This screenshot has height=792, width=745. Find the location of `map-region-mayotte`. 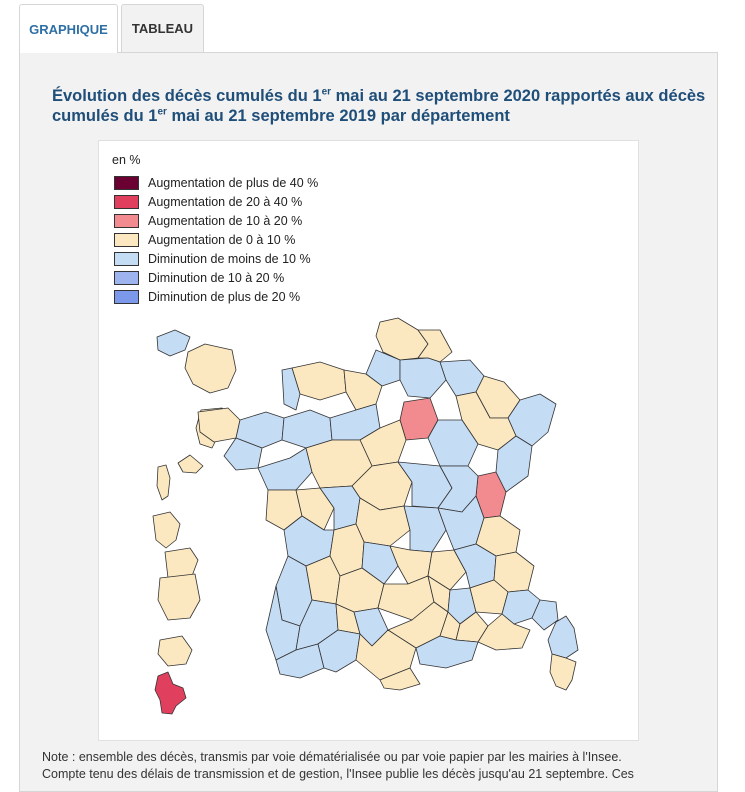

map-region-mayotte is located at coordinates (170, 693).